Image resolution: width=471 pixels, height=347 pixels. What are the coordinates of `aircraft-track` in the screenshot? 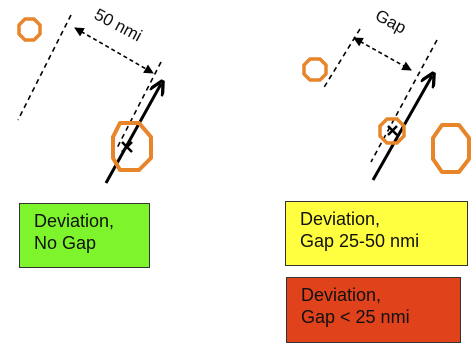 It's located at (132, 134).